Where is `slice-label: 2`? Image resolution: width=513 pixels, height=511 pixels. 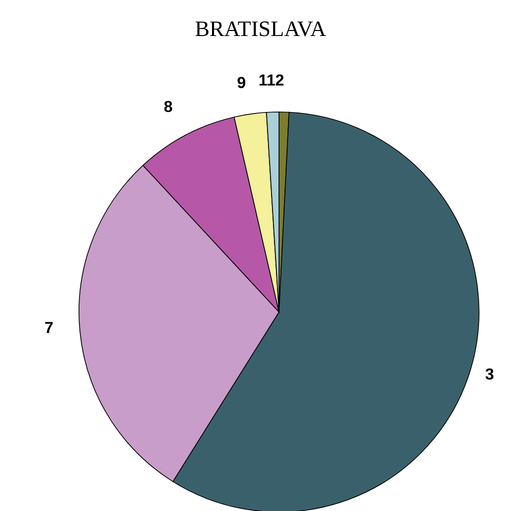 slice-label: 2 is located at coordinates (279, 81).